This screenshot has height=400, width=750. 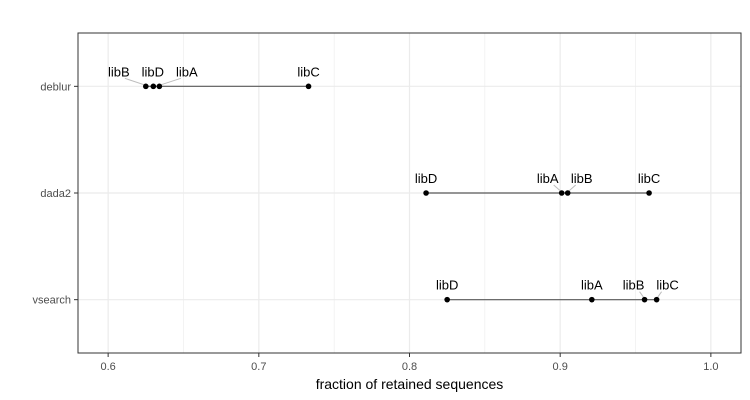 I want to click on y-tick-label: deblur, so click(x=55, y=87).